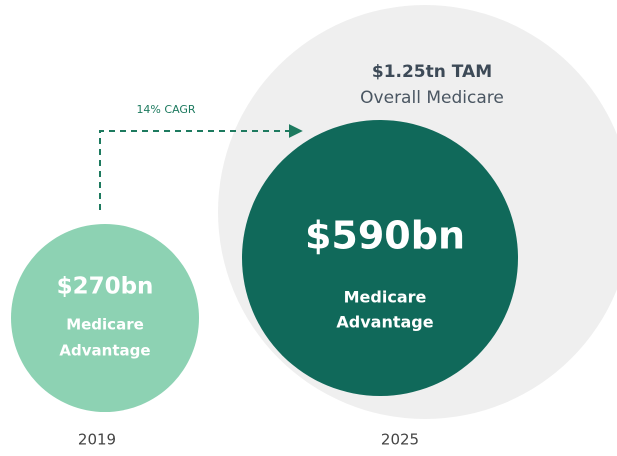 The width and height of the screenshot is (617, 456). I want to click on growth-label: 14% CAGR, so click(165, 109).